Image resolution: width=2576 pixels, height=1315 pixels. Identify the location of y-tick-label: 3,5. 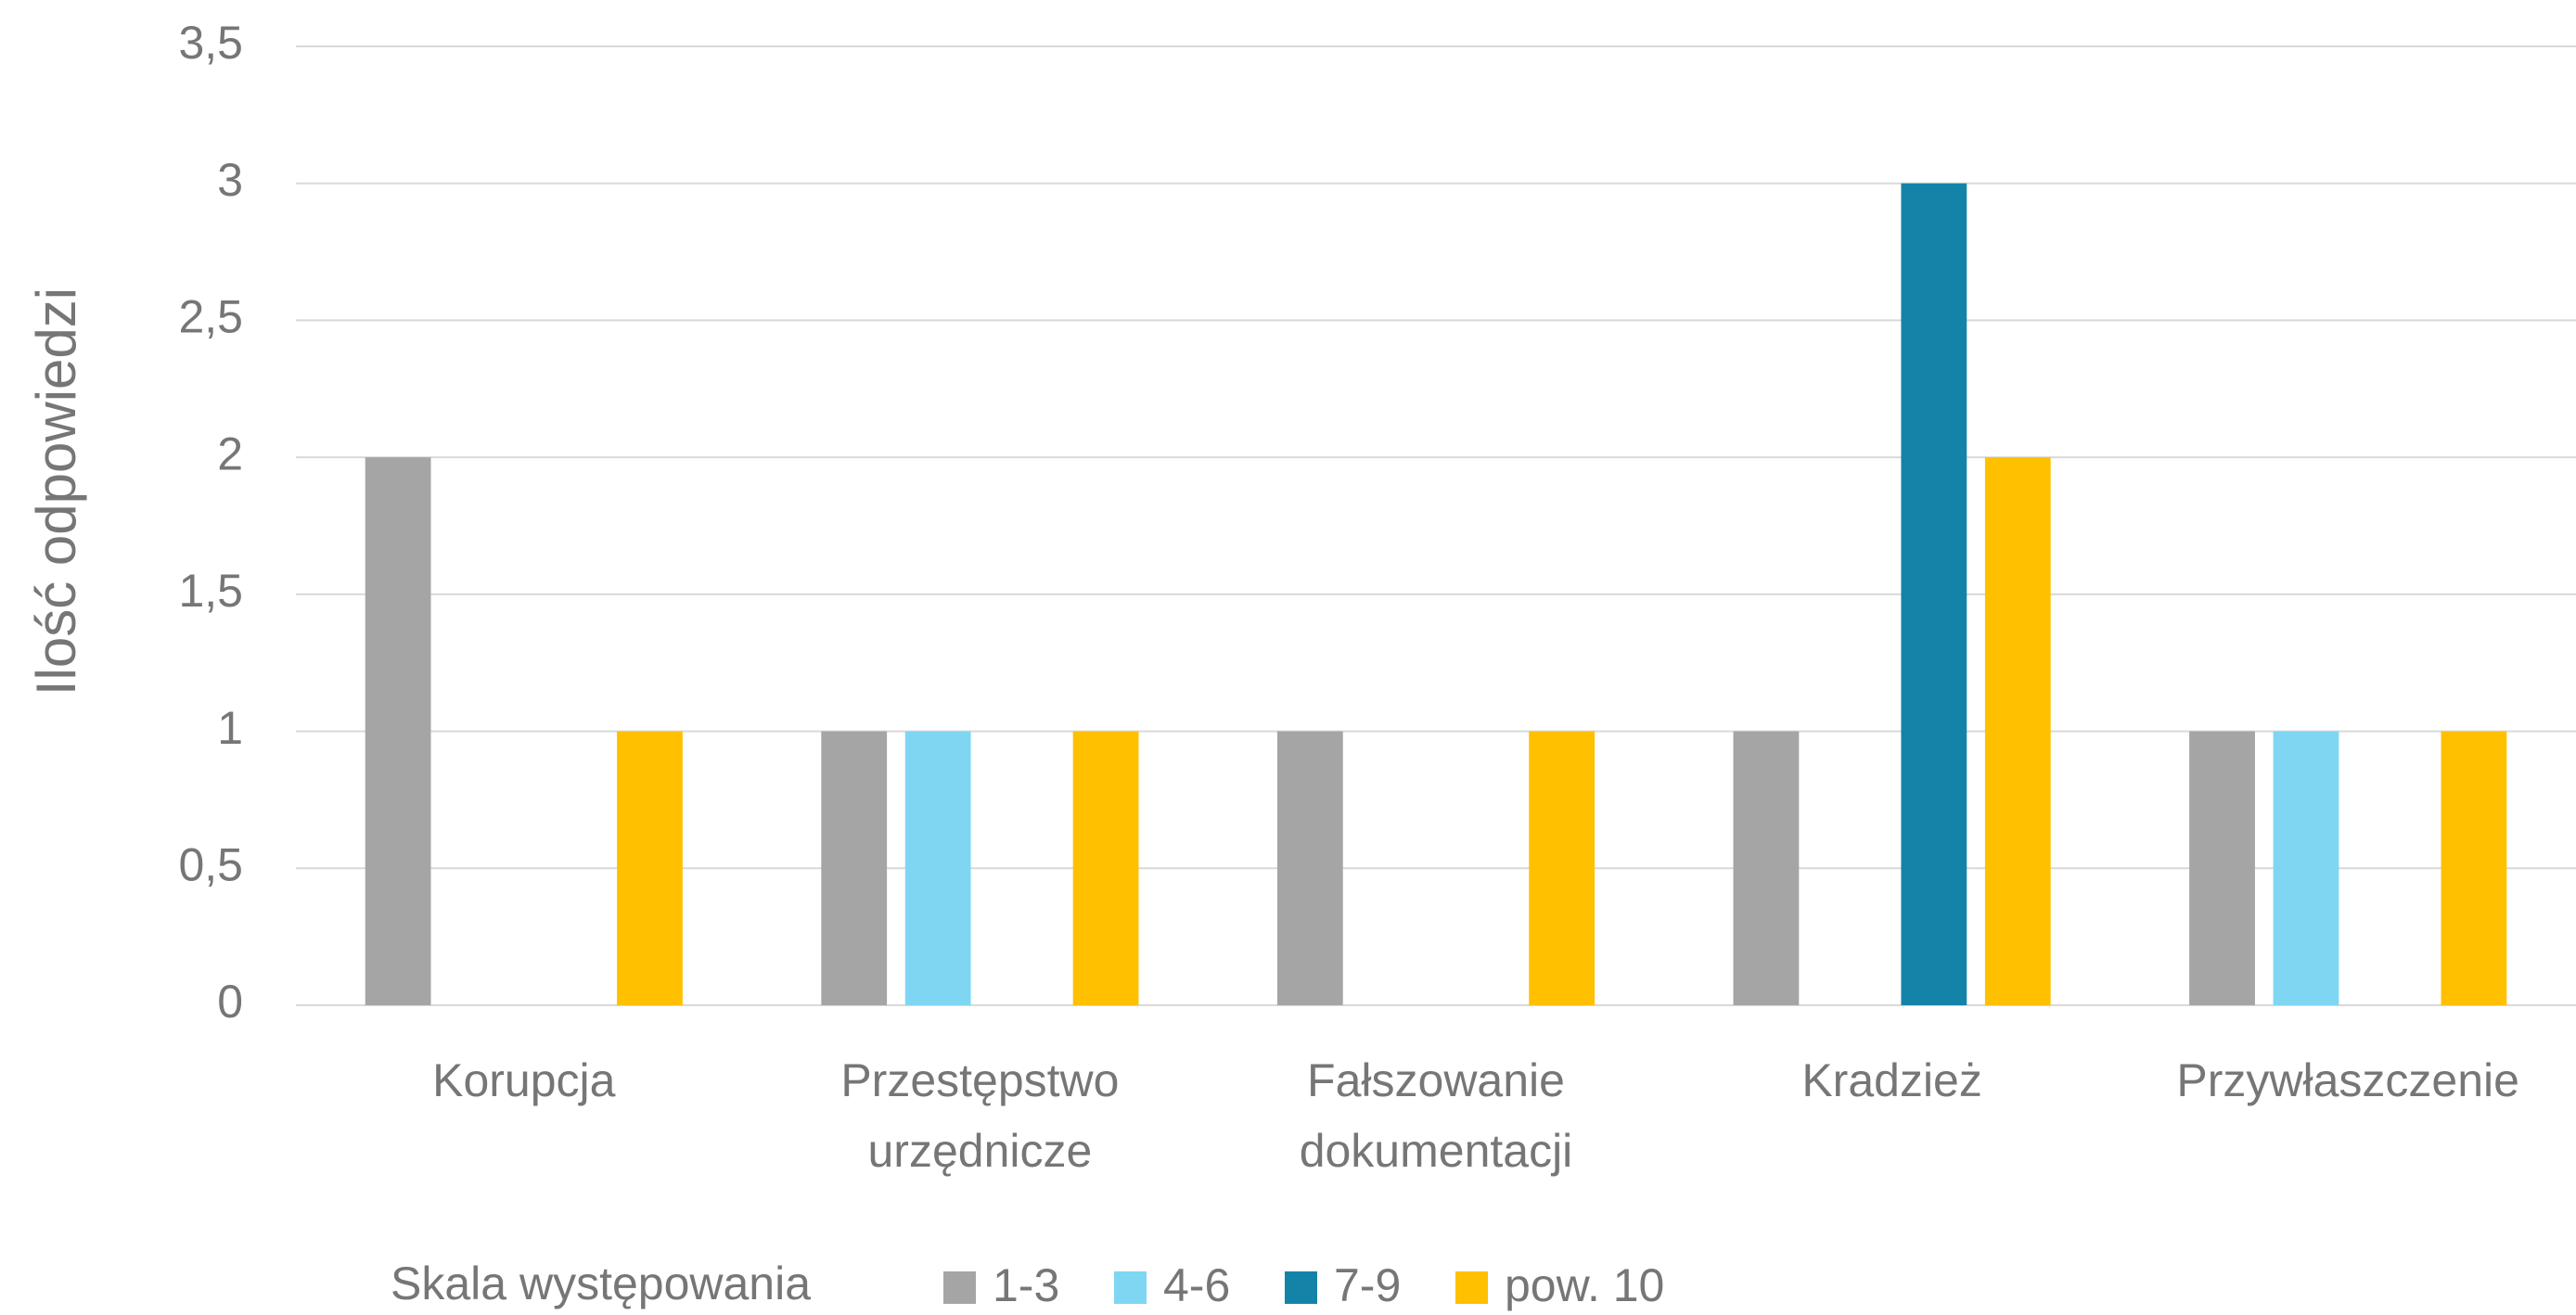
(210, 43).